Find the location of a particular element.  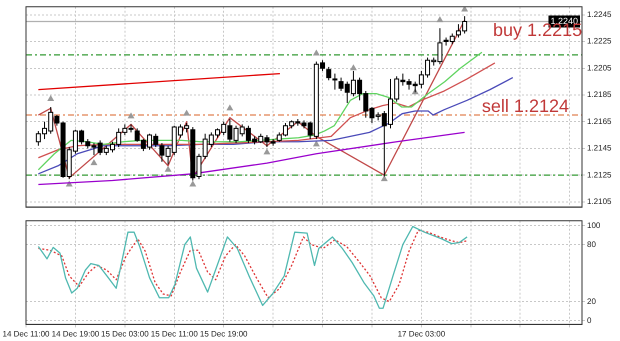

y-tick-label: 1.2205 is located at coordinates (599, 67).